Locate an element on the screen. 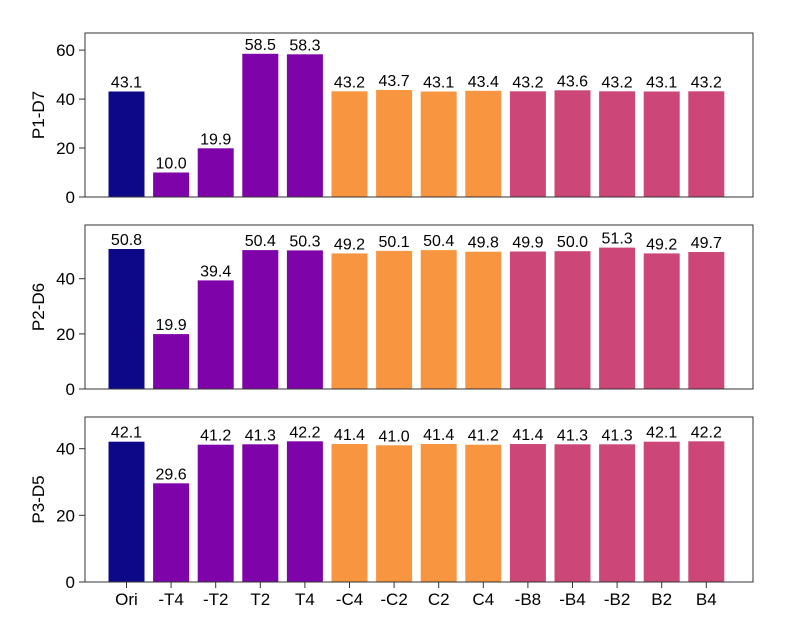 The height and width of the screenshot is (637, 789). data-label: 58.5 is located at coordinates (260, 45).